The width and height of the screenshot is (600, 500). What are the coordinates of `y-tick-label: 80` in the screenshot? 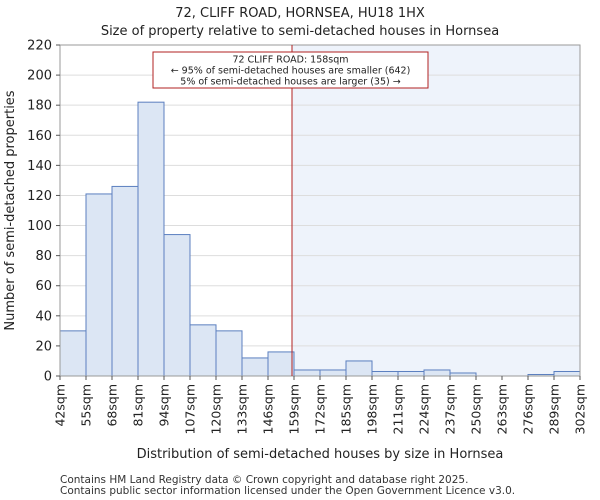 It's located at (43, 256).